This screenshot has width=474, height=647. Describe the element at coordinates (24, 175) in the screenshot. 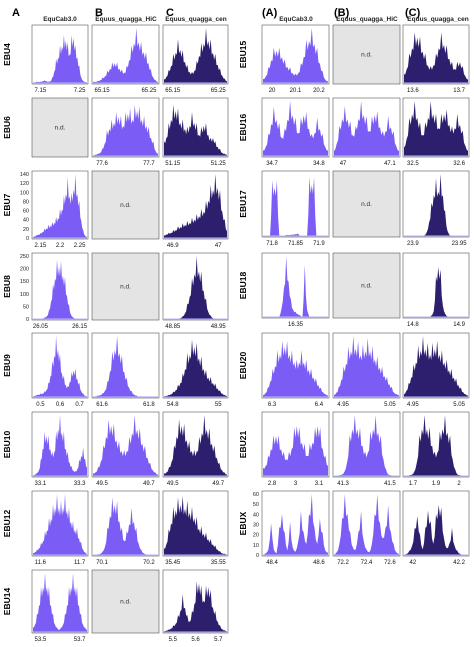

I see `y-tick-label: 140` at that location.